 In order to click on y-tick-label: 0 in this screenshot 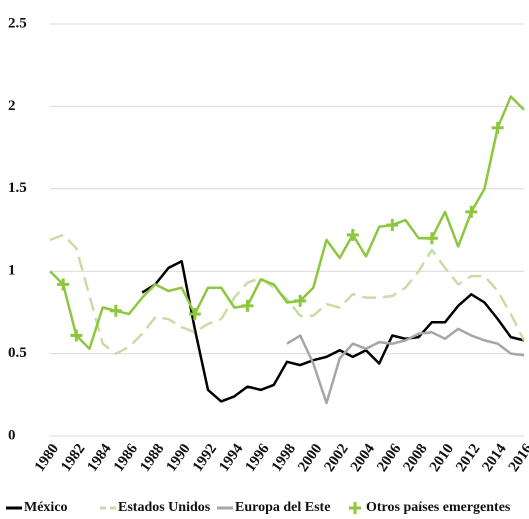, I will do `click(12, 435)`.